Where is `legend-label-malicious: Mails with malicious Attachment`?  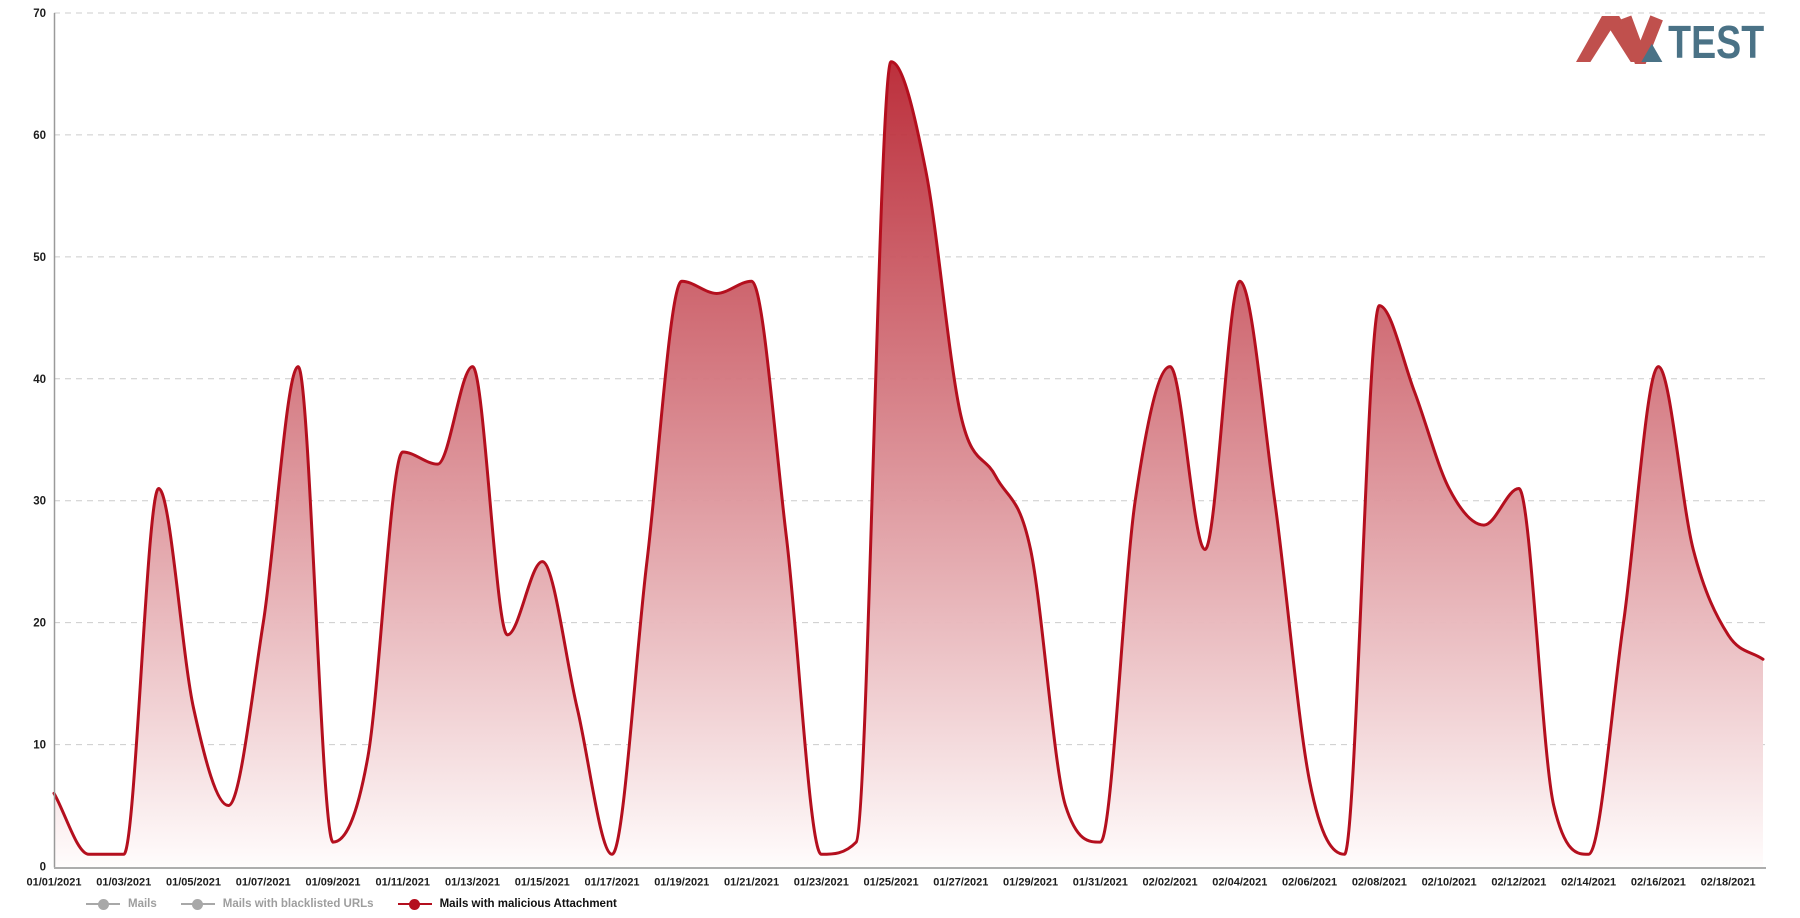
legend-label-malicious: Mails with malicious Attachment is located at coordinates (528, 903).